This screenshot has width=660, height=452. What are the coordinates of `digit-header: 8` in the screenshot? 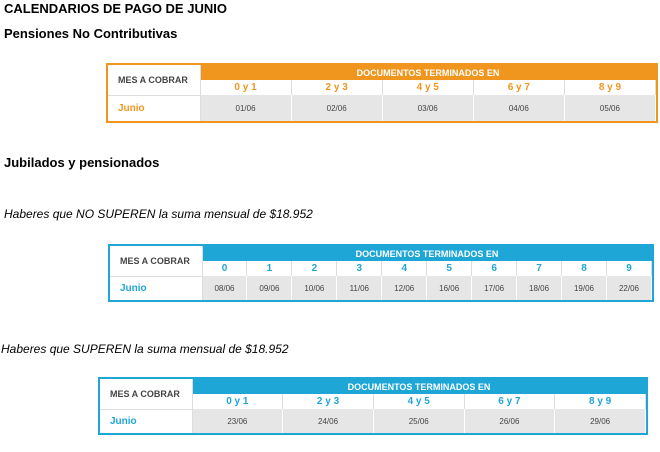 It's located at (584, 268).